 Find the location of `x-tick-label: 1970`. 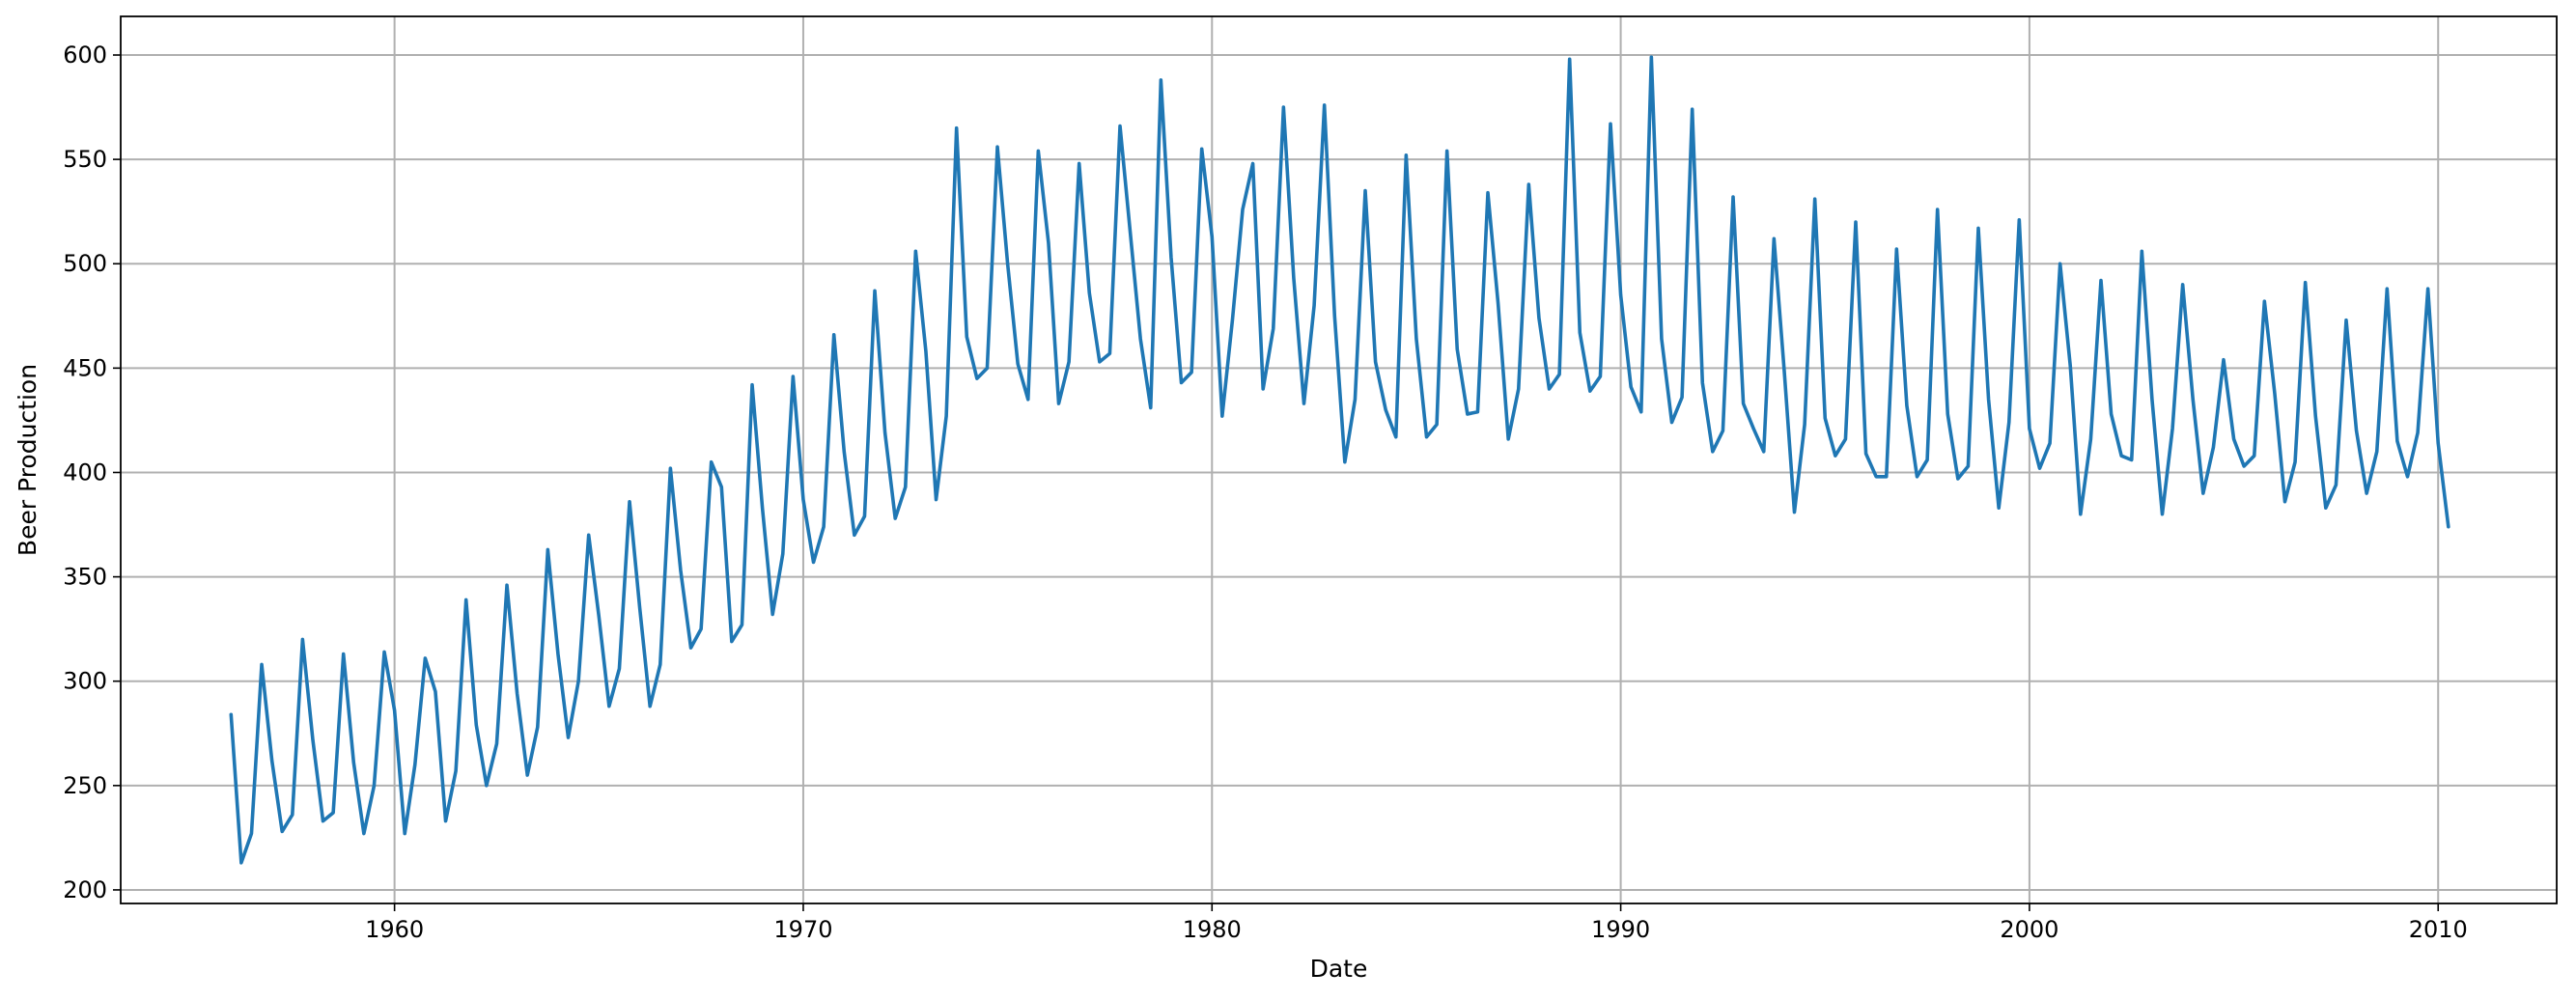

x-tick-label: 1970 is located at coordinates (803, 929).